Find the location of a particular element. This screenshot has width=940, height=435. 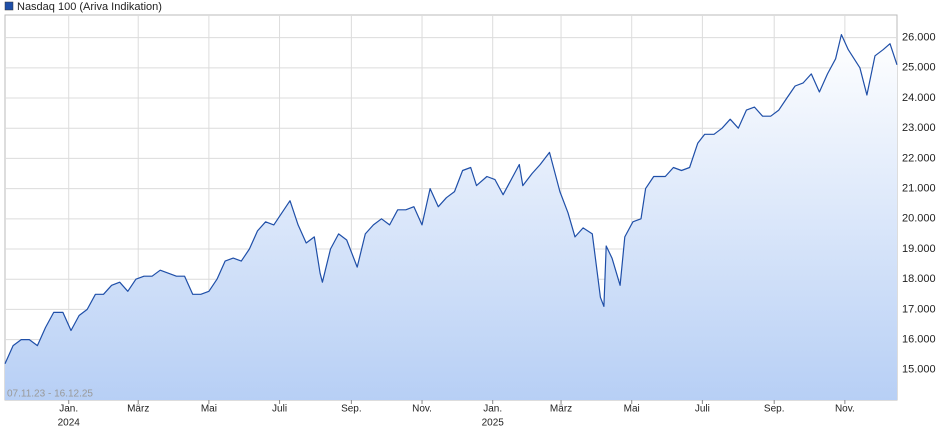

x-year-label: 2025 is located at coordinates (493, 423).